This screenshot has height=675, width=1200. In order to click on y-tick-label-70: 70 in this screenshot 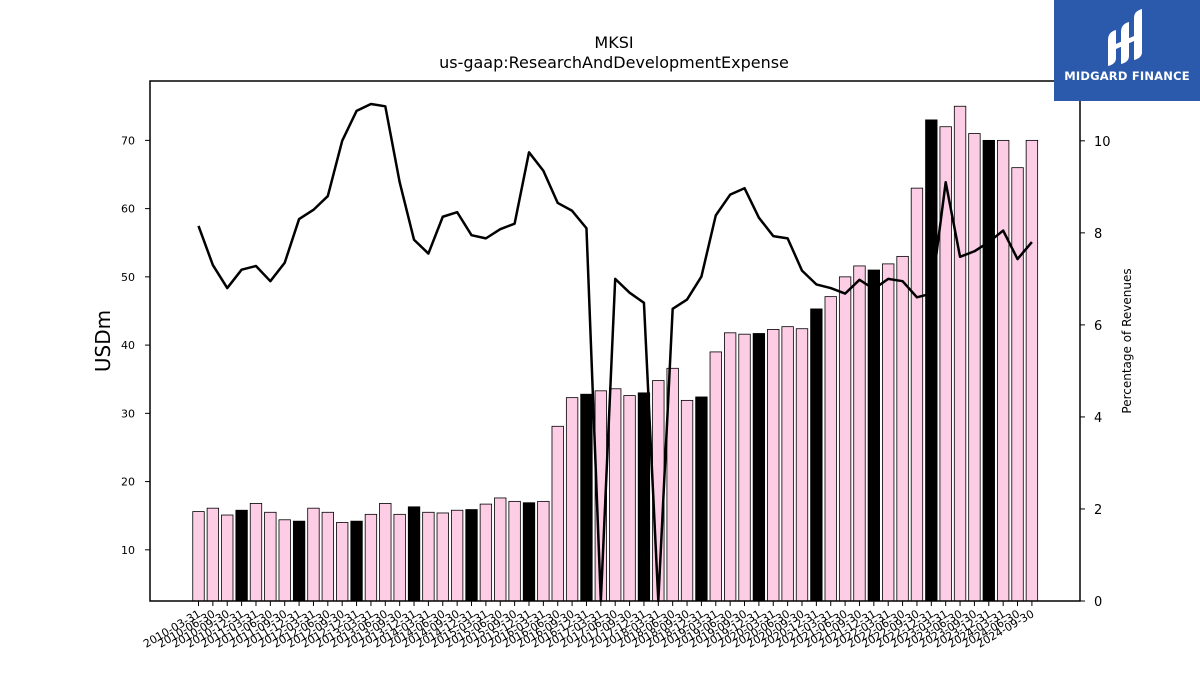, I will do `click(128, 140)`.